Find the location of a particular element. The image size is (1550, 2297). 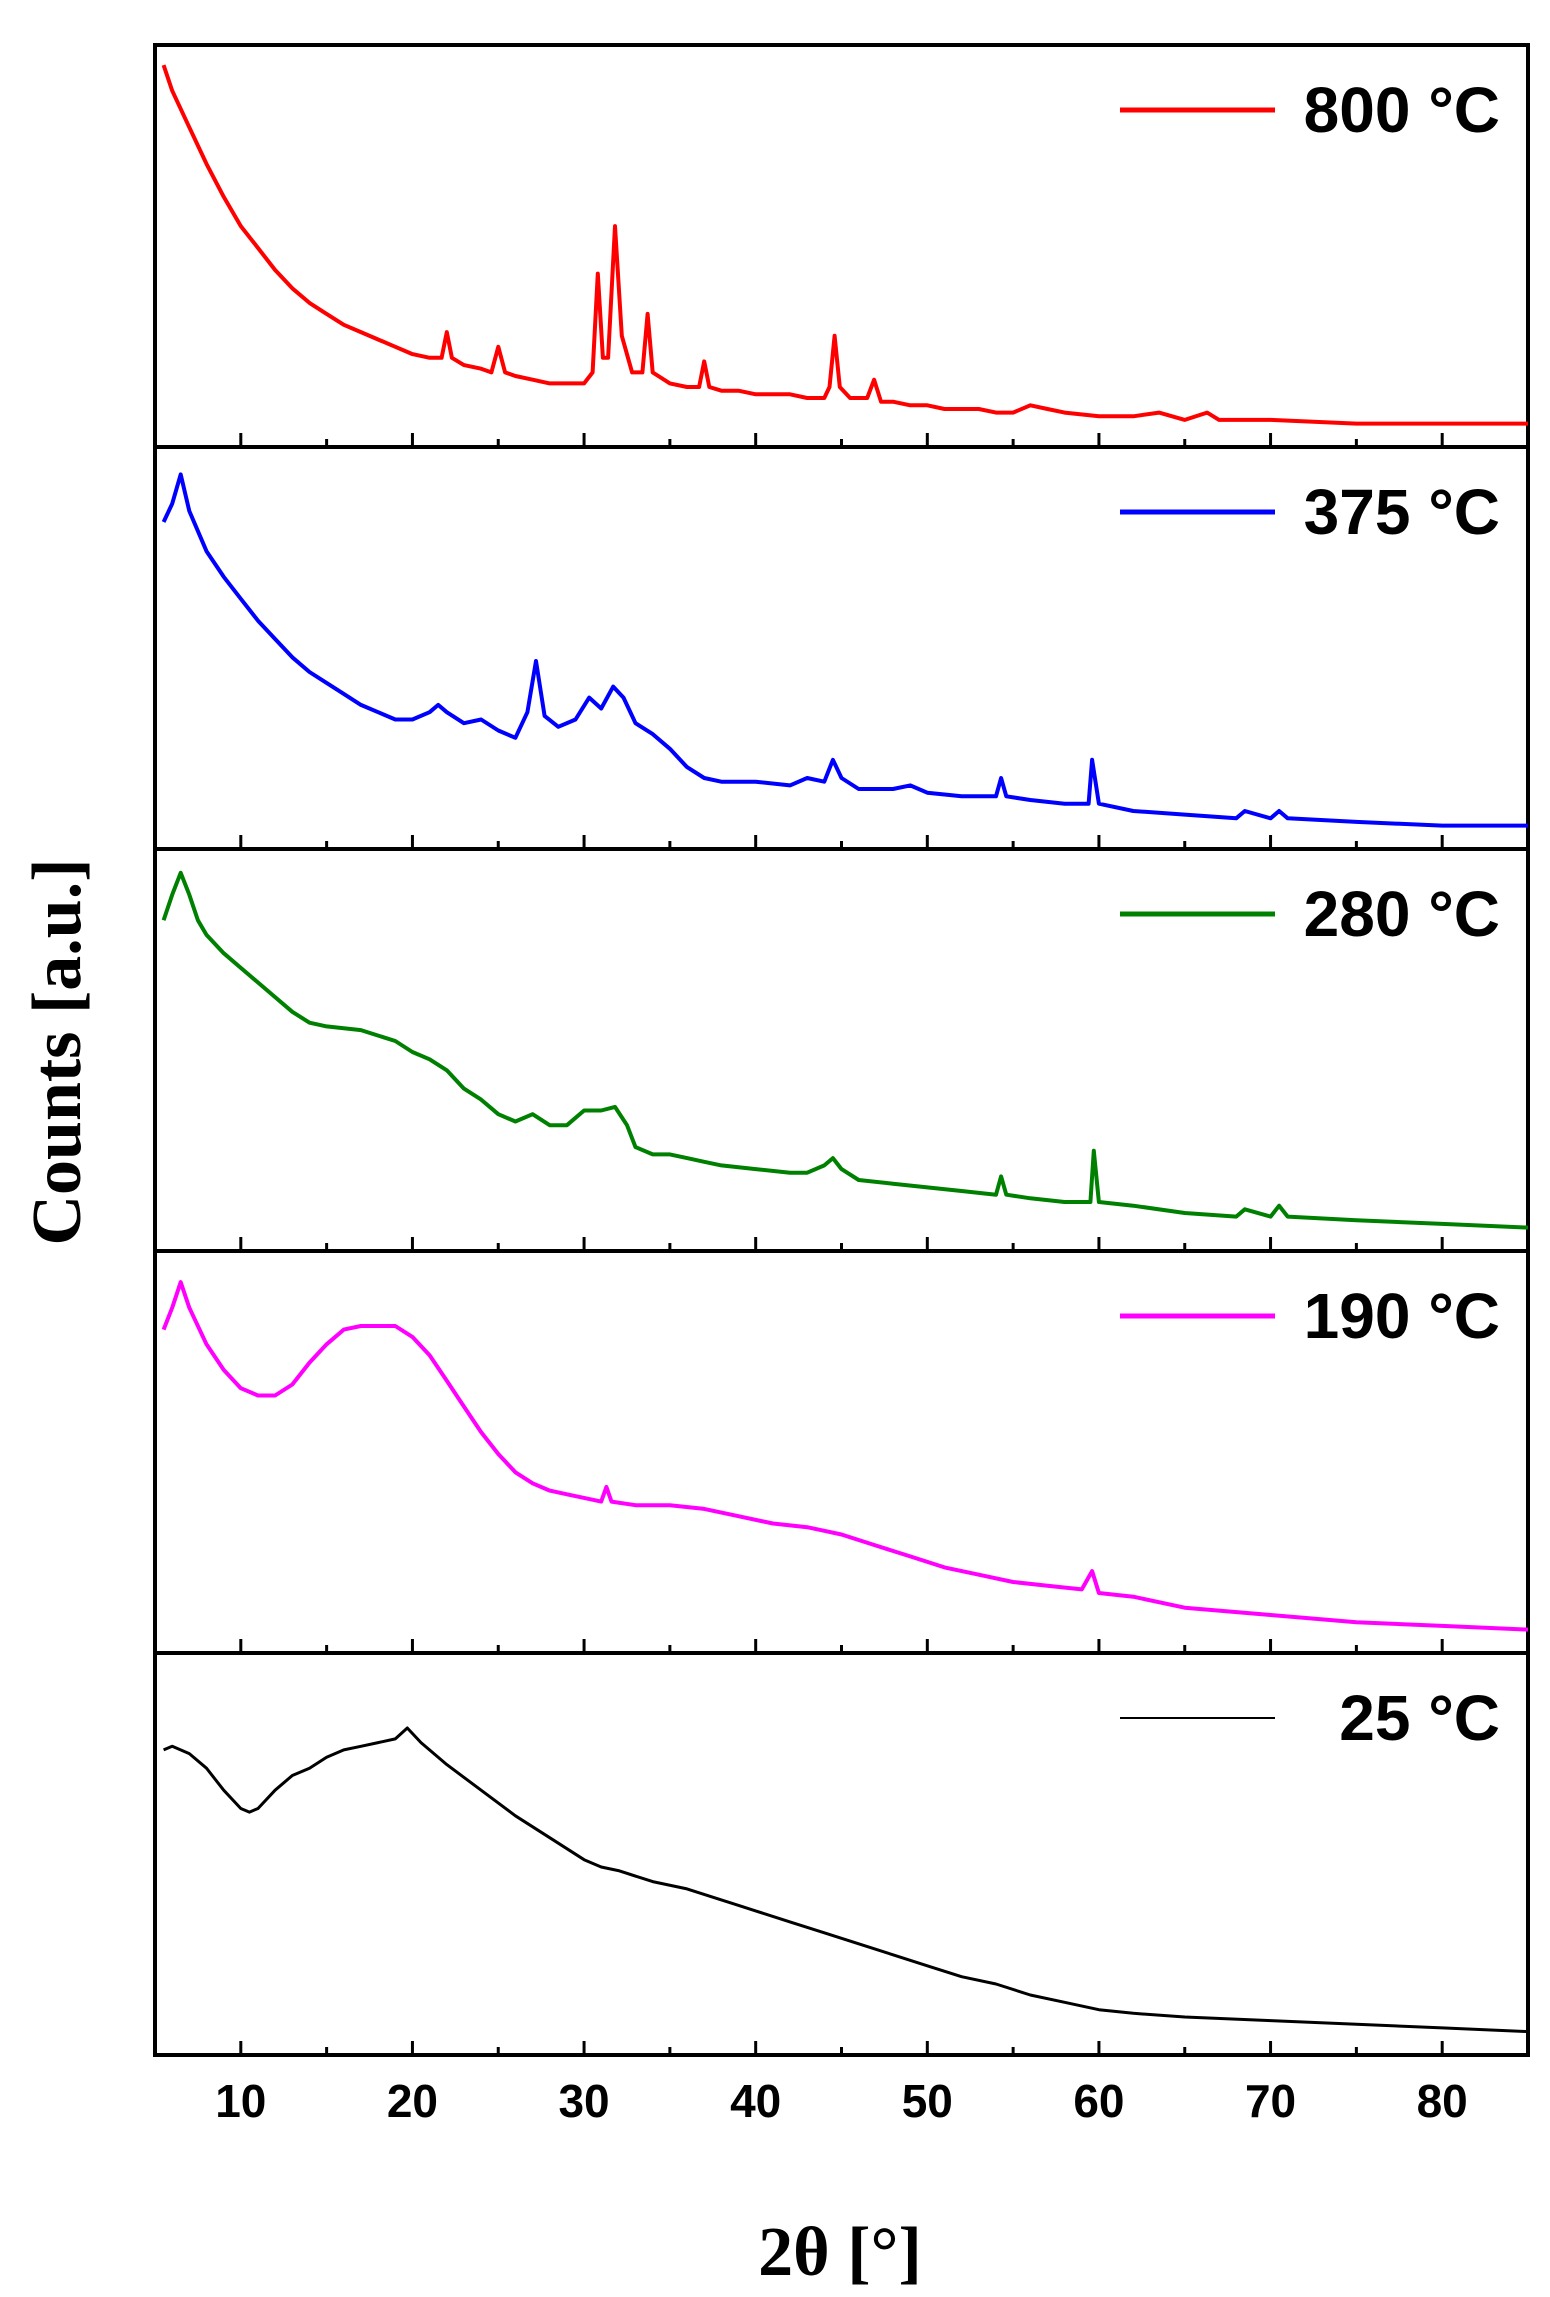

legend-label: 190 °C is located at coordinates (1402, 1316).